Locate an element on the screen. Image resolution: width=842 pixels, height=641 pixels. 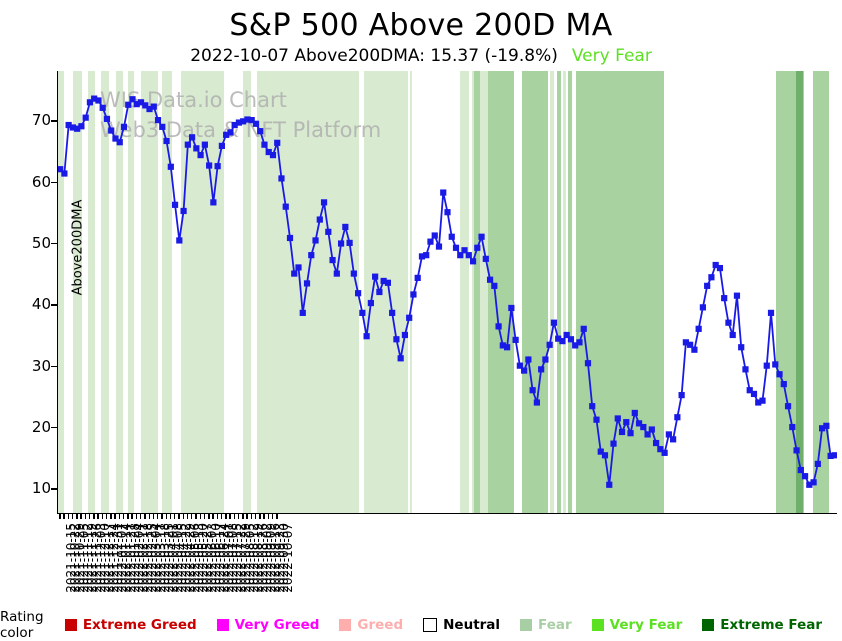
legend-label: Greed is located at coordinates (380, 625).